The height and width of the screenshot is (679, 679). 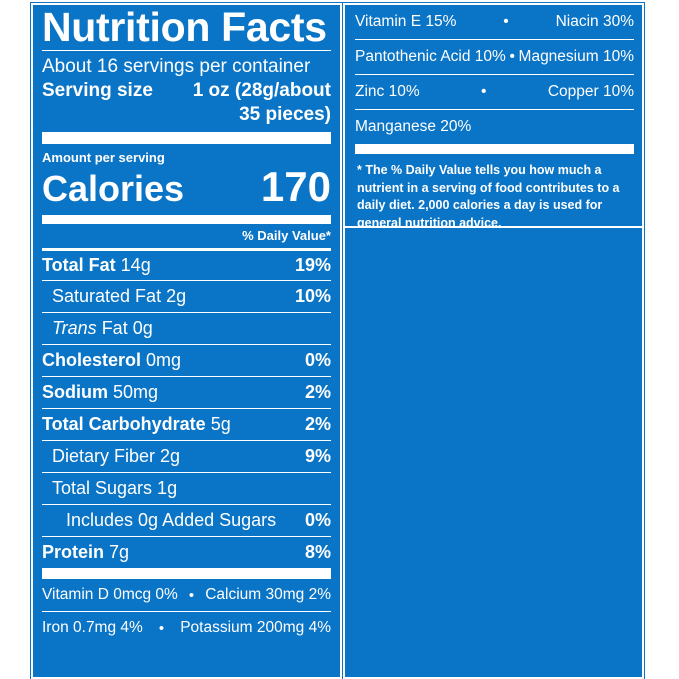 I want to click on nutrient-name: Total Carbohydrate, so click(x=124, y=424).